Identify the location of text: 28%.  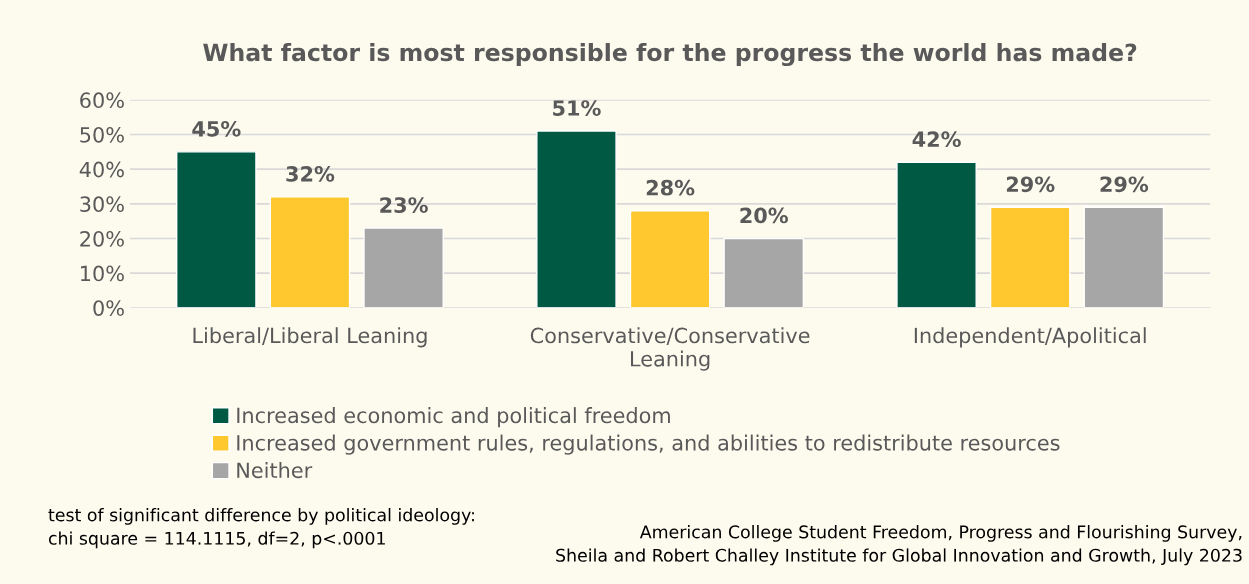
(670, 187).